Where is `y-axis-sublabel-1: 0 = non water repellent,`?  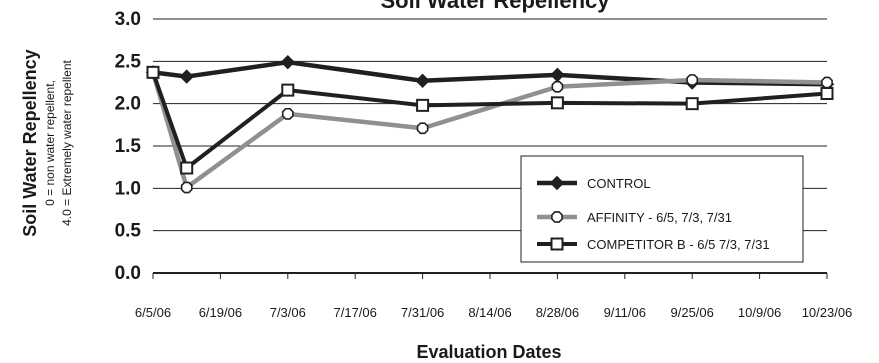
y-axis-sublabel-1: 0 = non water repellent, is located at coordinates (50, 143).